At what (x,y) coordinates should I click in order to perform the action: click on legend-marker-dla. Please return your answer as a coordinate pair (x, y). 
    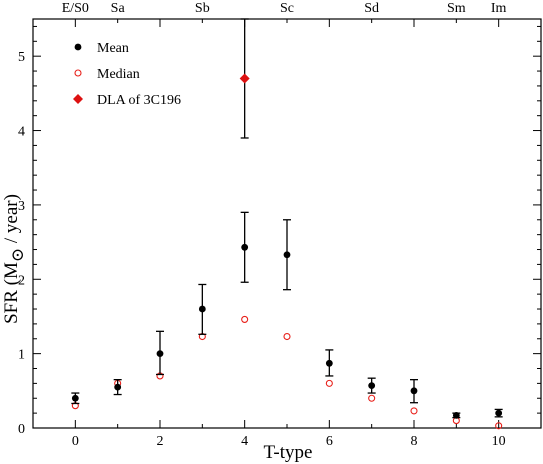
    Looking at the image, I should click on (78, 99).